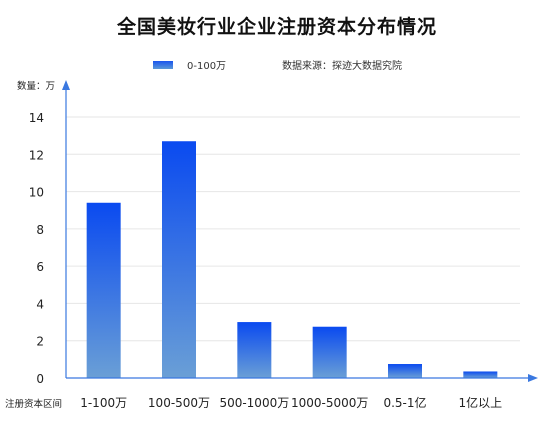  What do you see at coordinates (533, 378) in the screenshot?
I see `x-axis-arrow` at bounding box center [533, 378].